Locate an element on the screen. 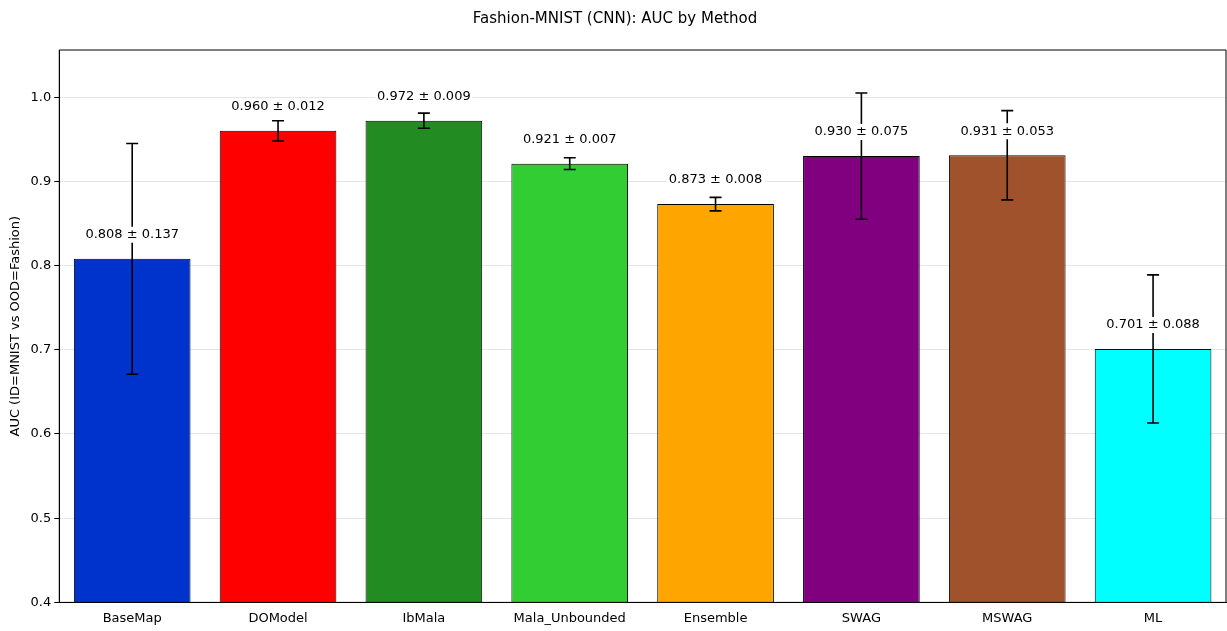 The height and width of the screenshot is (631, 1227). data-label: 0.921 ± 0.007 is located at coordinates (569, 139).